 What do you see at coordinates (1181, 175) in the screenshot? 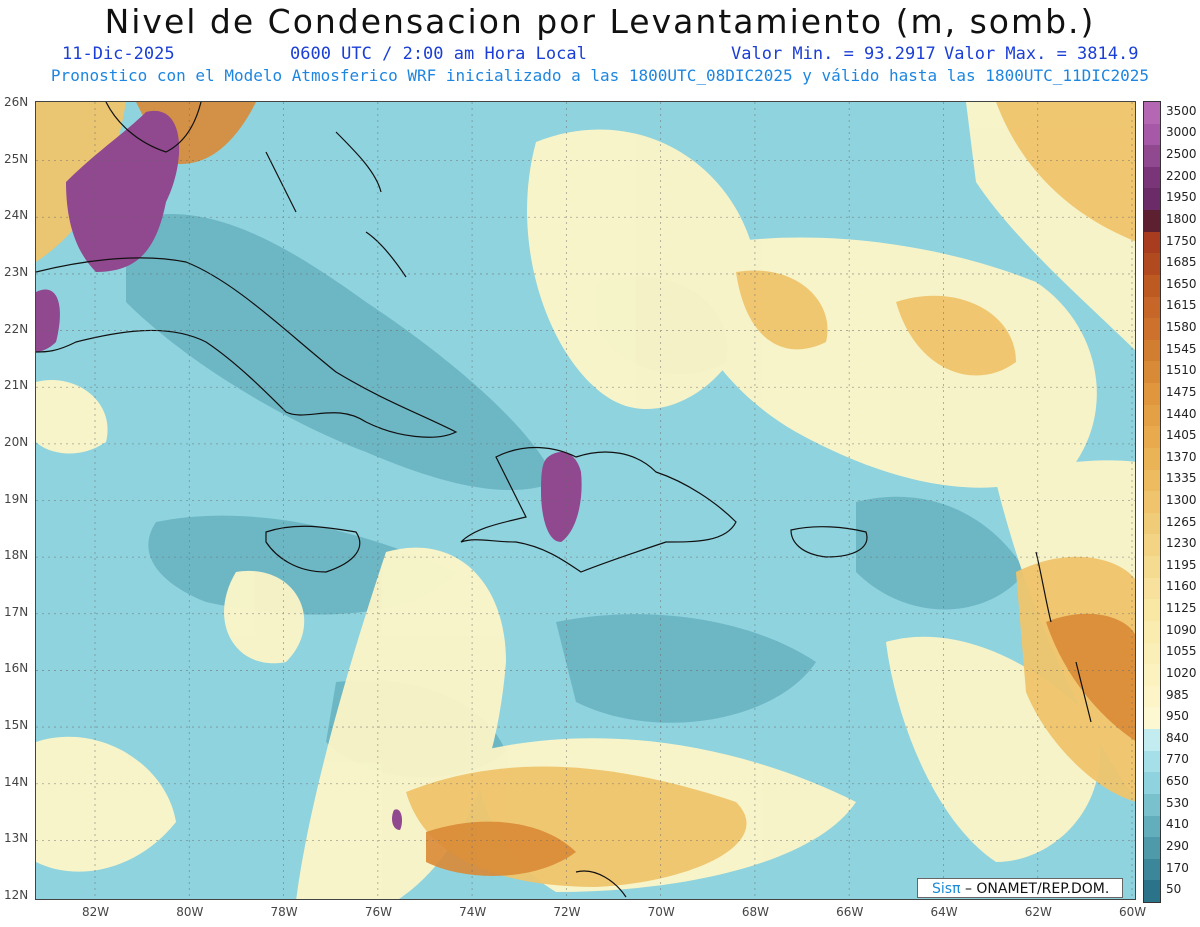
I see `colorbar-label: 2200` at bounding box center [1181, 175].